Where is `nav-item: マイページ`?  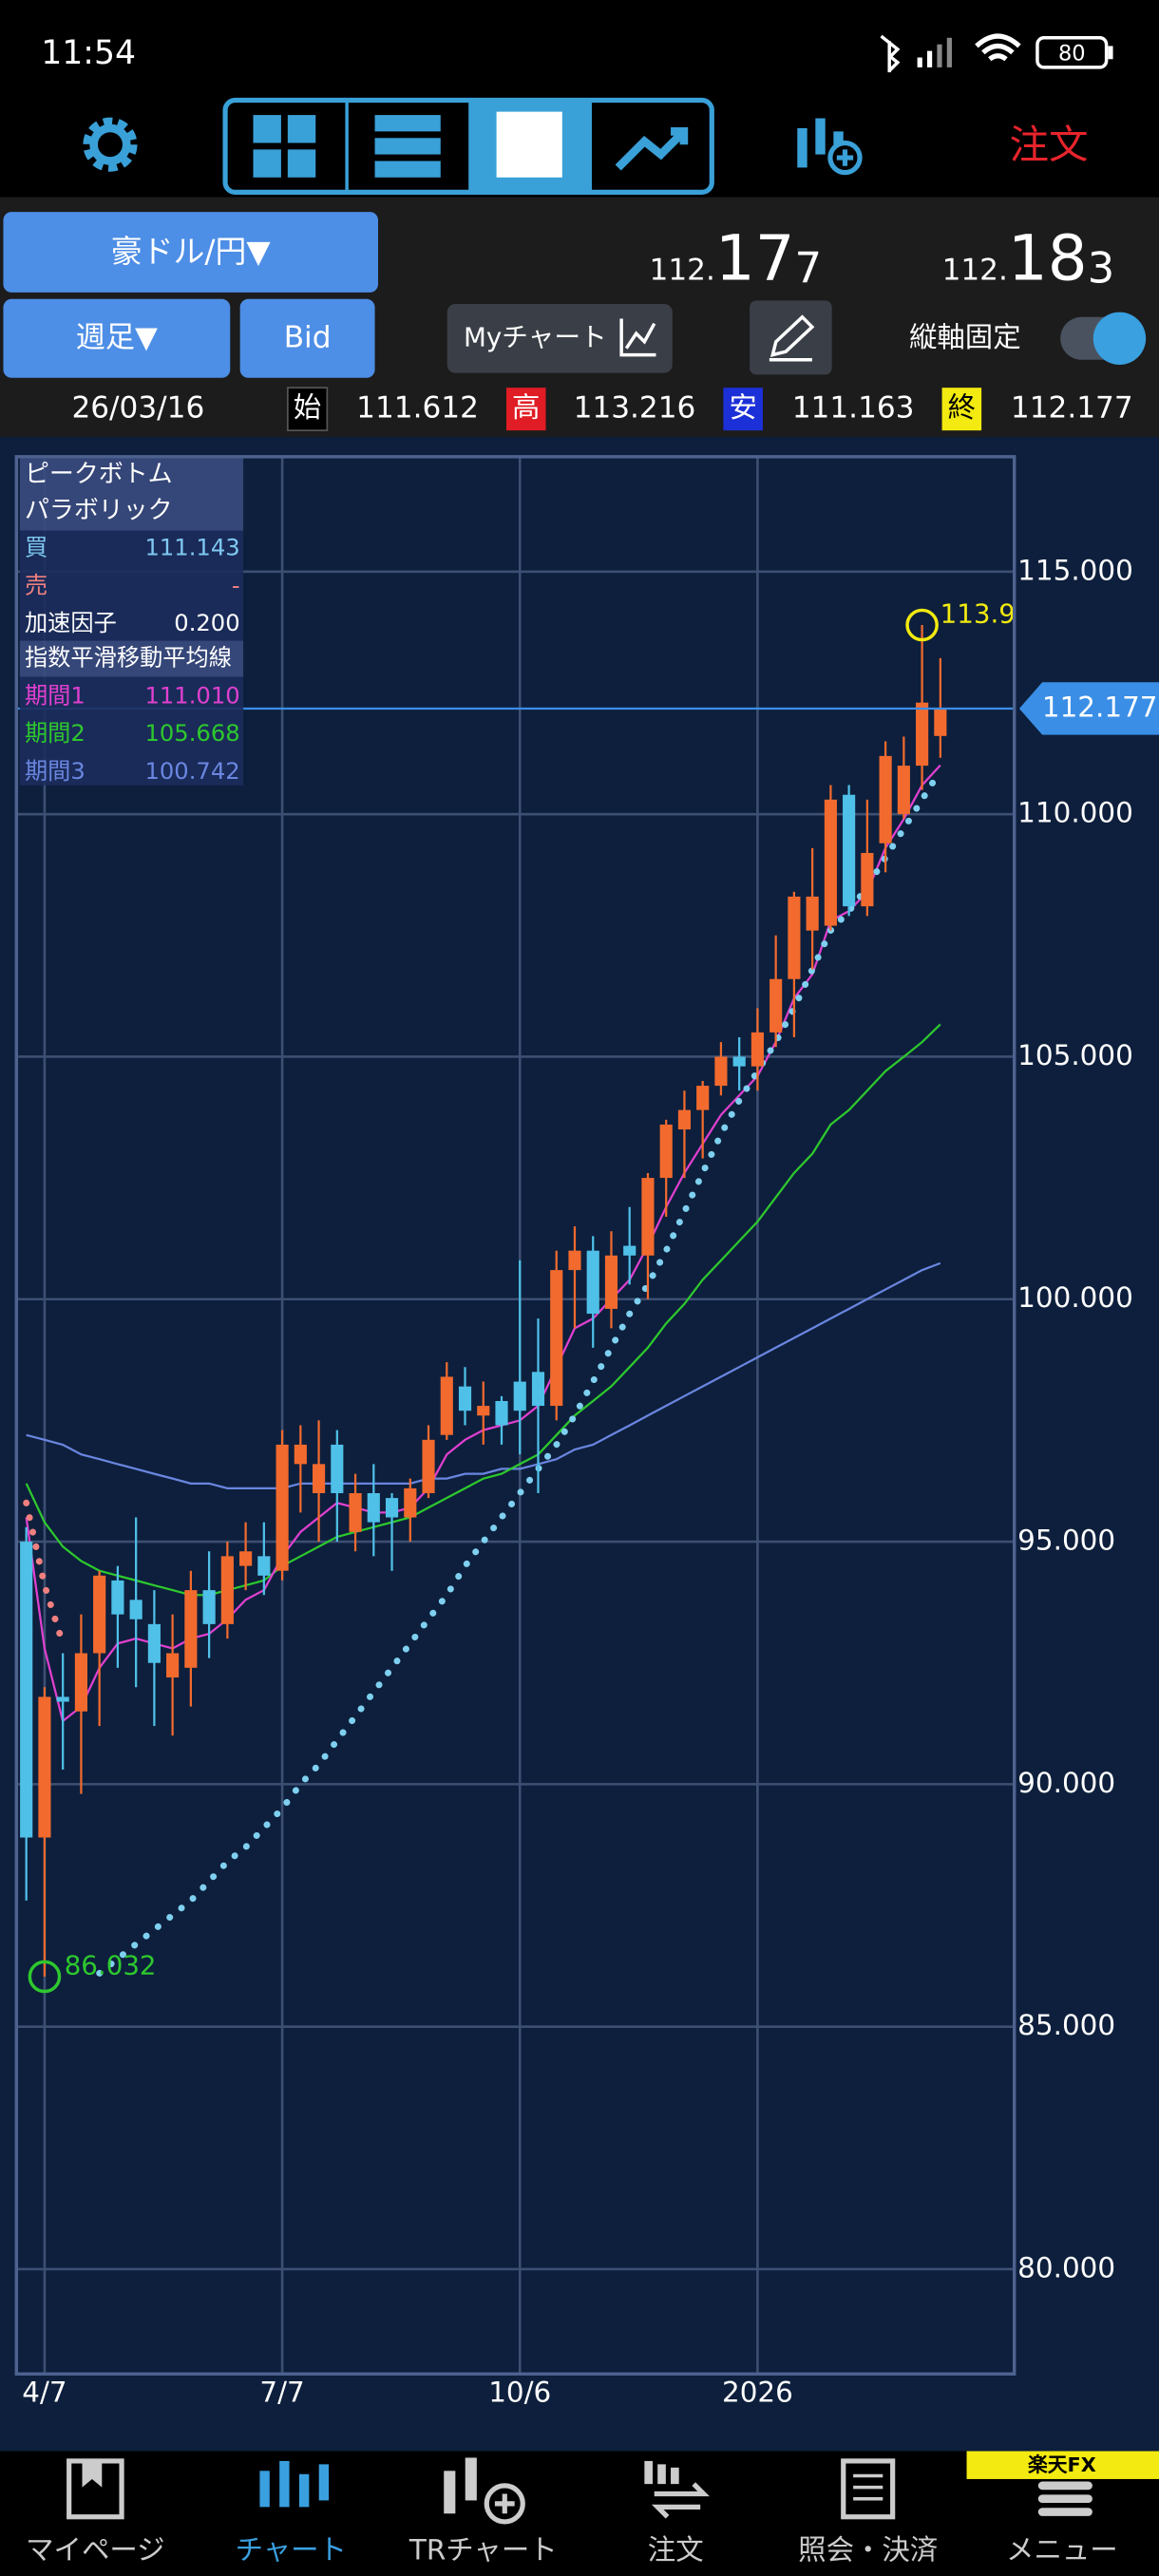
nav-item: マイページ is located at coordinates (95, 2550).